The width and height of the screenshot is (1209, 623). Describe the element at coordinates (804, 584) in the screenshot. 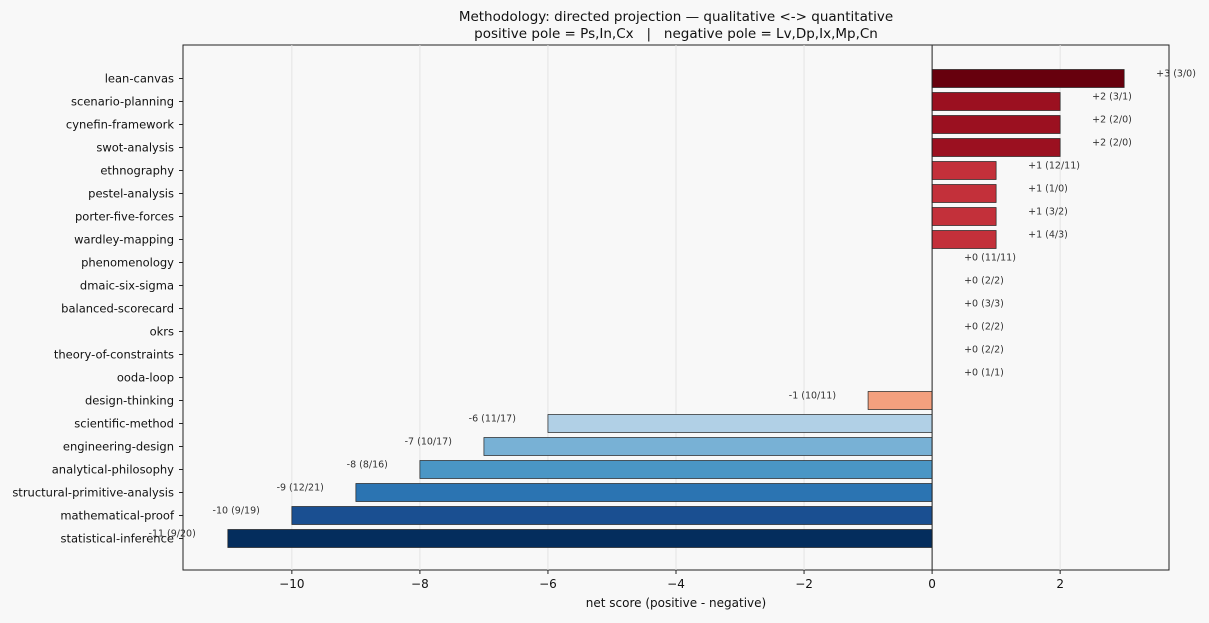

I see `x-tick-label: −2` at that location.